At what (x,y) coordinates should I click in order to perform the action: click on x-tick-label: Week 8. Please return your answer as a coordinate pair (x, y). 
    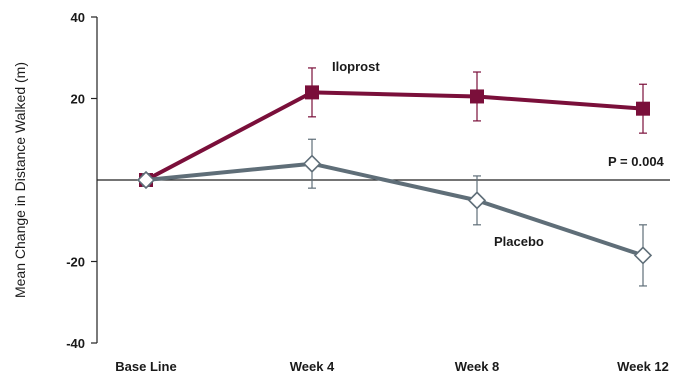
    Looking at the image, I should click on (477, 366).